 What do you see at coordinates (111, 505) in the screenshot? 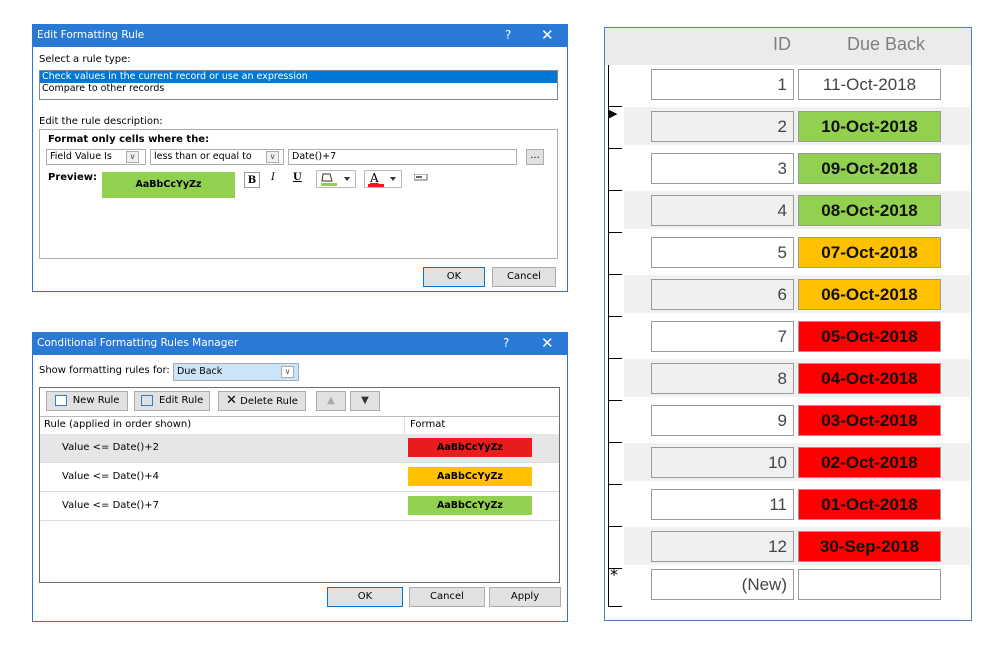
I see `rule-text: Value <= Date()+7` at bounding box center [111, 505].